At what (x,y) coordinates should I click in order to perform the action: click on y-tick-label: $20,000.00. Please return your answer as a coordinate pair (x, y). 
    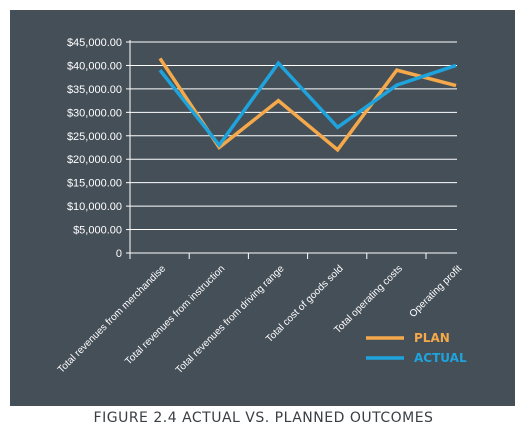
    Looking at the image, I should click on (94, 160).